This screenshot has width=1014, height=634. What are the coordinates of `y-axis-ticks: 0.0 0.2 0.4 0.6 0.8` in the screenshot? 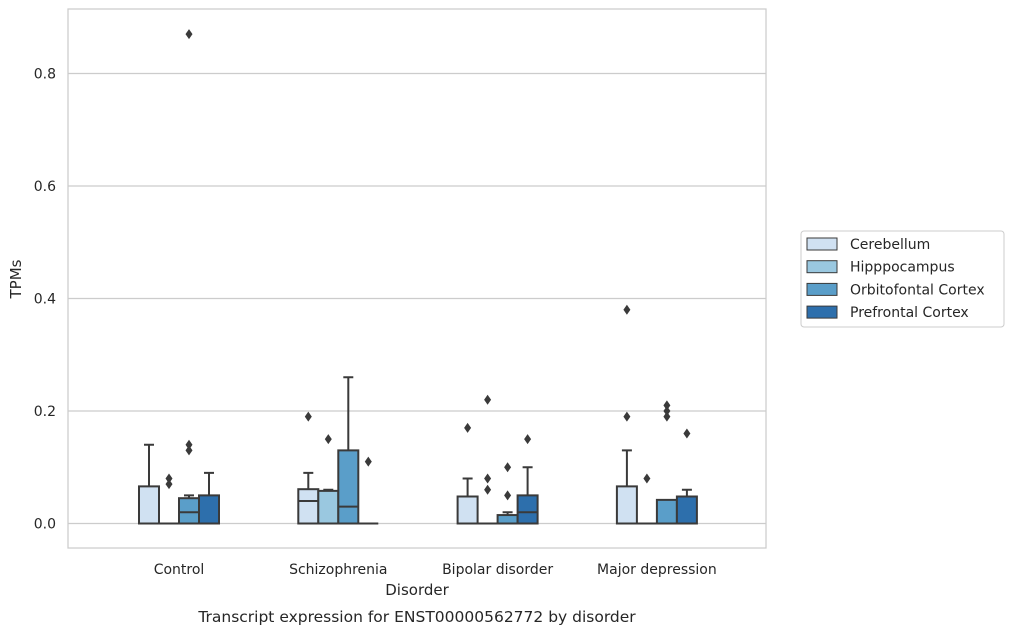 It's located at (45, 300).